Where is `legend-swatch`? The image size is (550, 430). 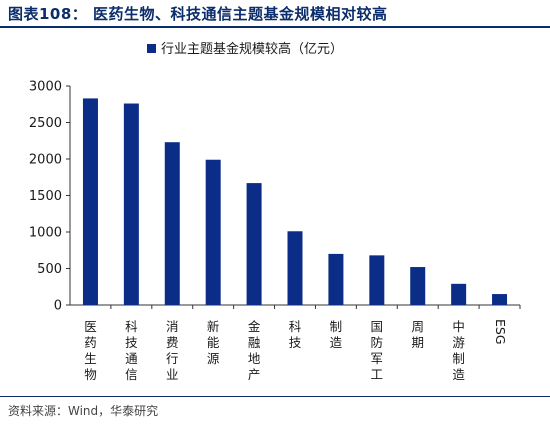 legend-swatch is located at coordinates (151, 48).